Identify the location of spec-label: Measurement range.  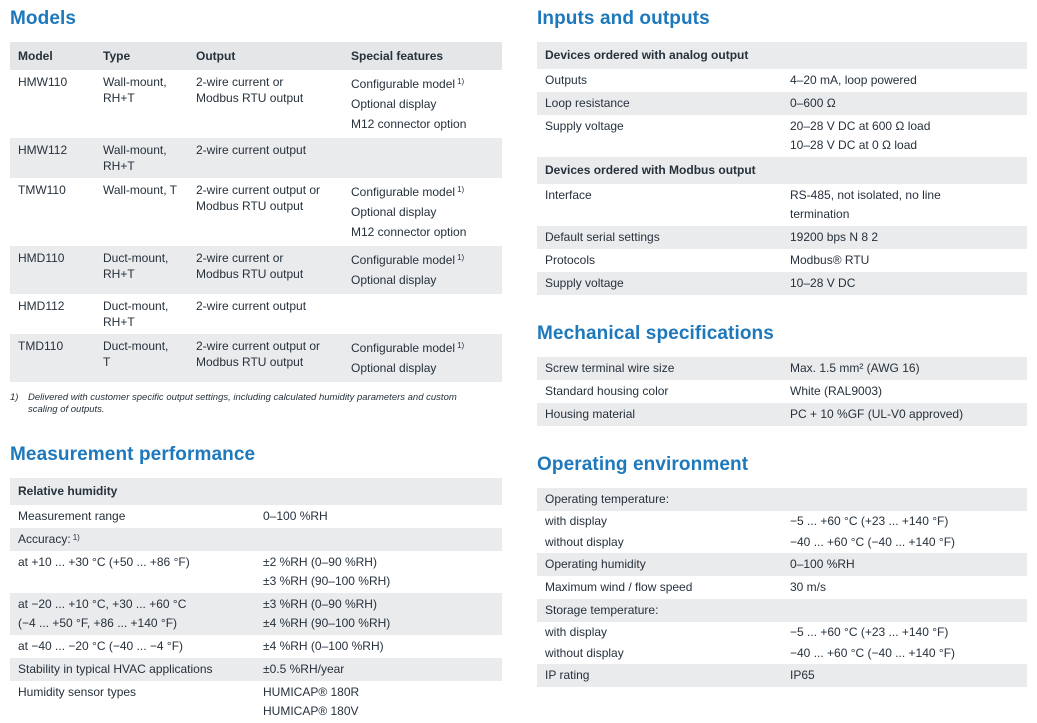
(140, 516).